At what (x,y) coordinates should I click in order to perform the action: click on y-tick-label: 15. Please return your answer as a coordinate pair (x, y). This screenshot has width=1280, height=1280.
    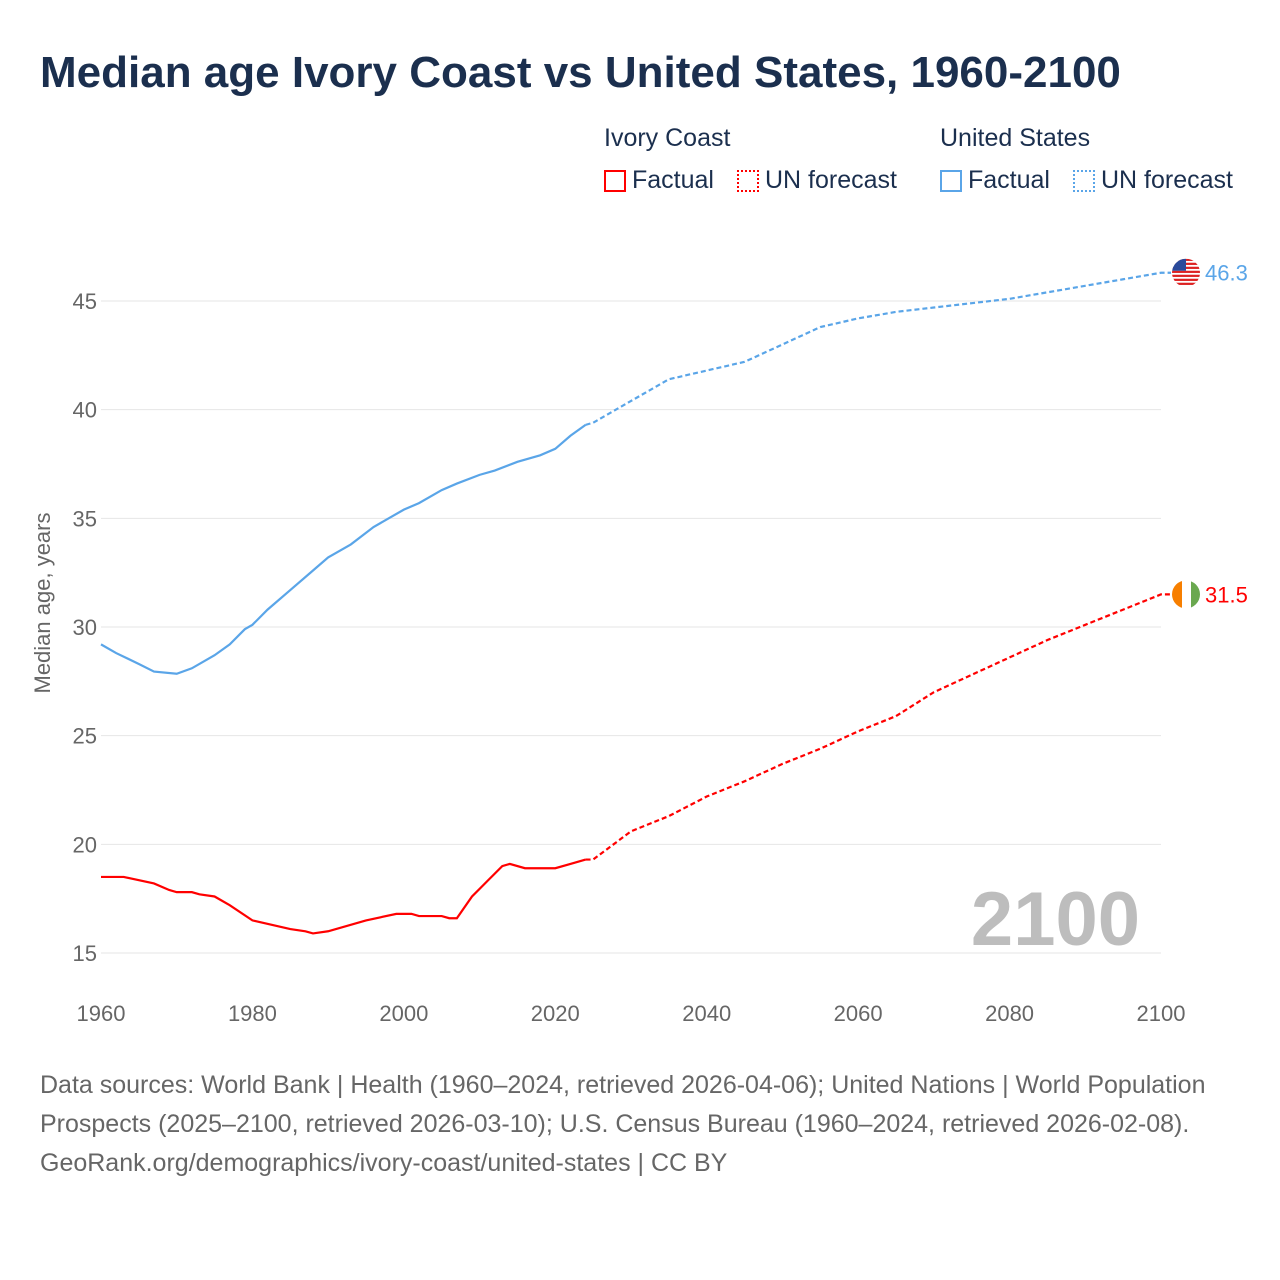
    Looking at the image, I should click on (85, 953).